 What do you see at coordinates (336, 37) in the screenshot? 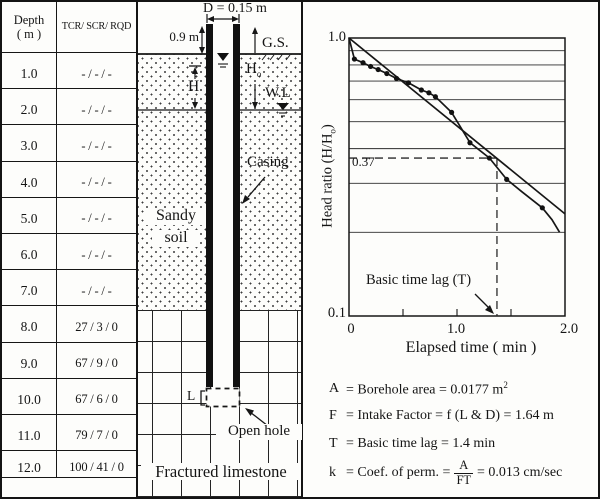
I see `y-axis-top-label: 1.0` at bounding box center [336, 37].